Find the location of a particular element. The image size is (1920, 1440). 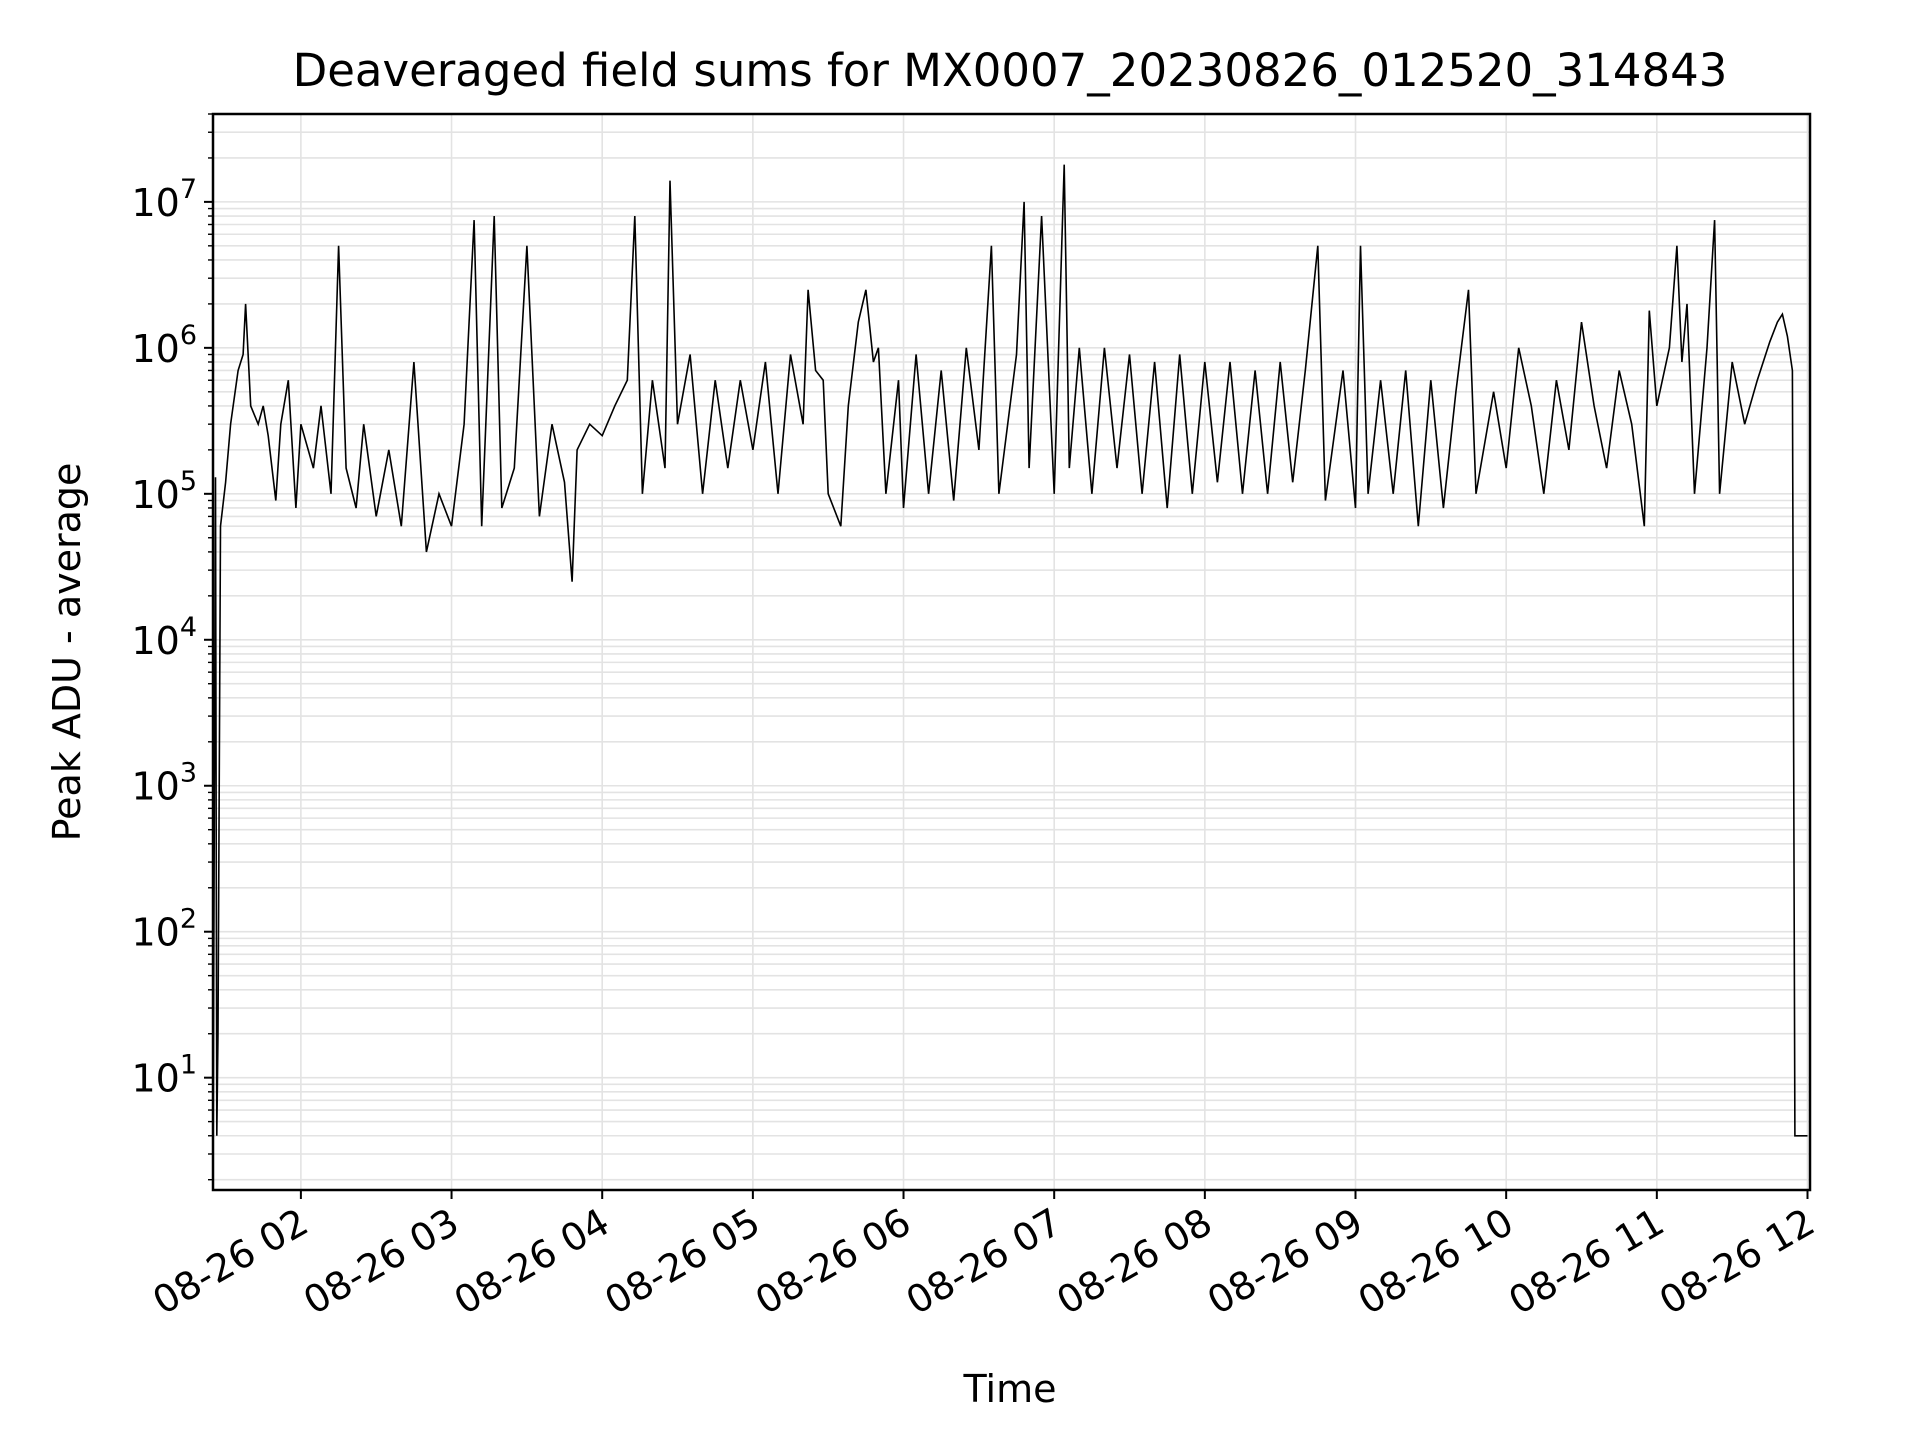

x-tick-label: 08-26 02 is located at coordinates (230, 1262).